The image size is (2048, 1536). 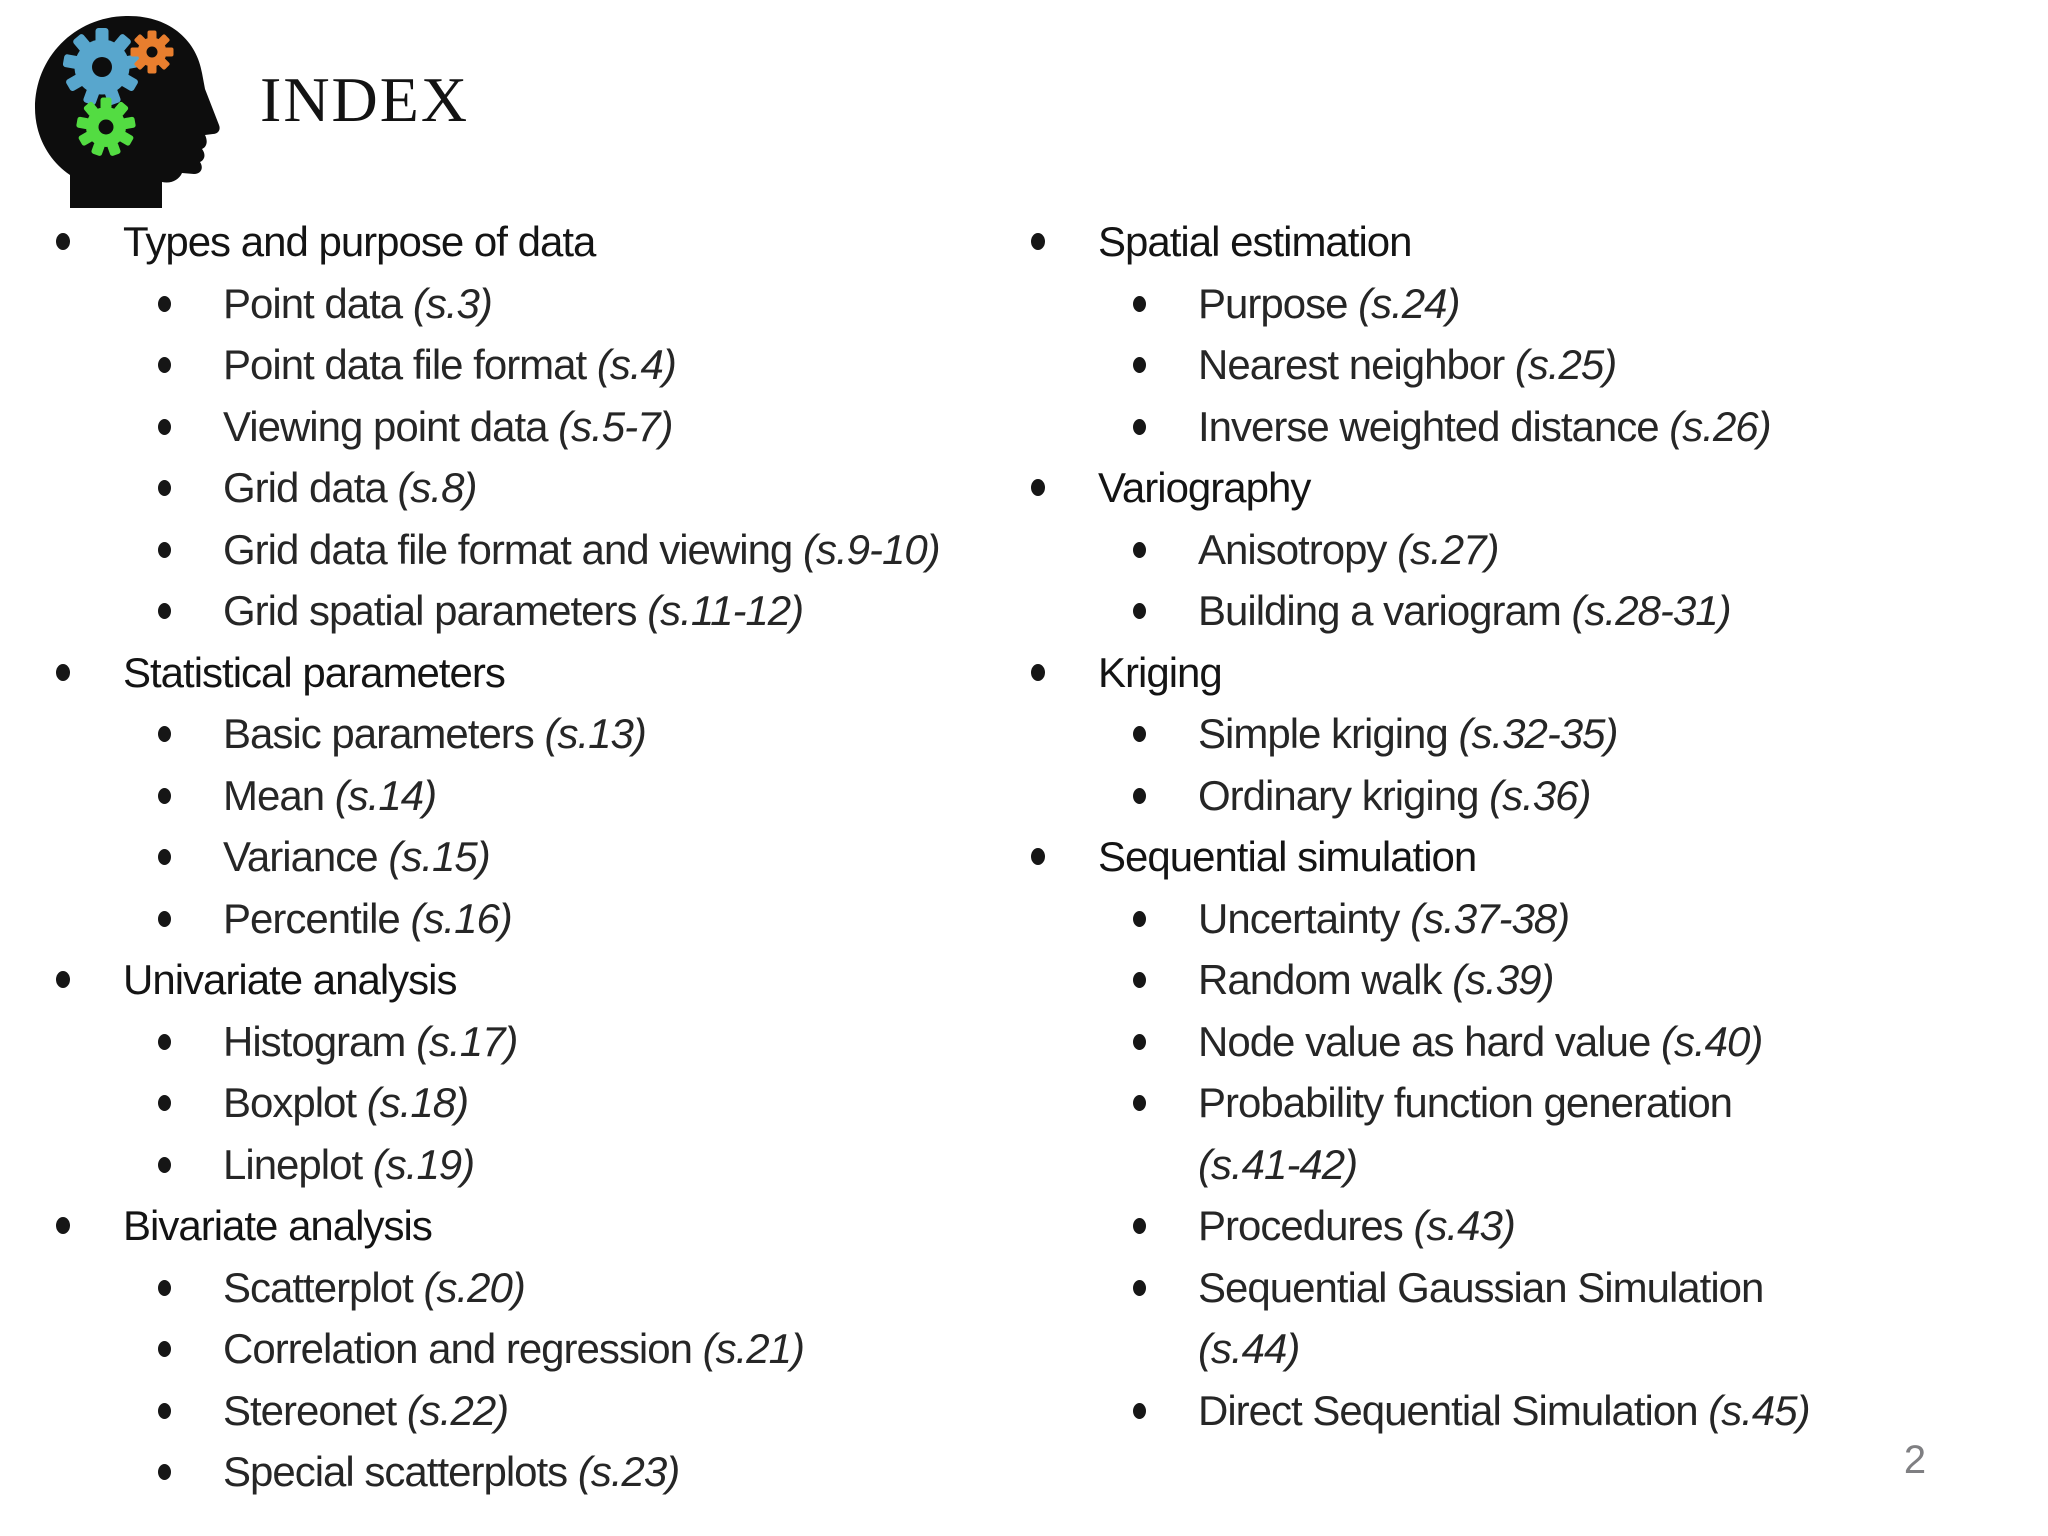 What do you see at coordinates (1505, 365) in the screenshot?
I see `toc-item: Nearest neighbor (s.25)` at bounding box center [1505, 365].